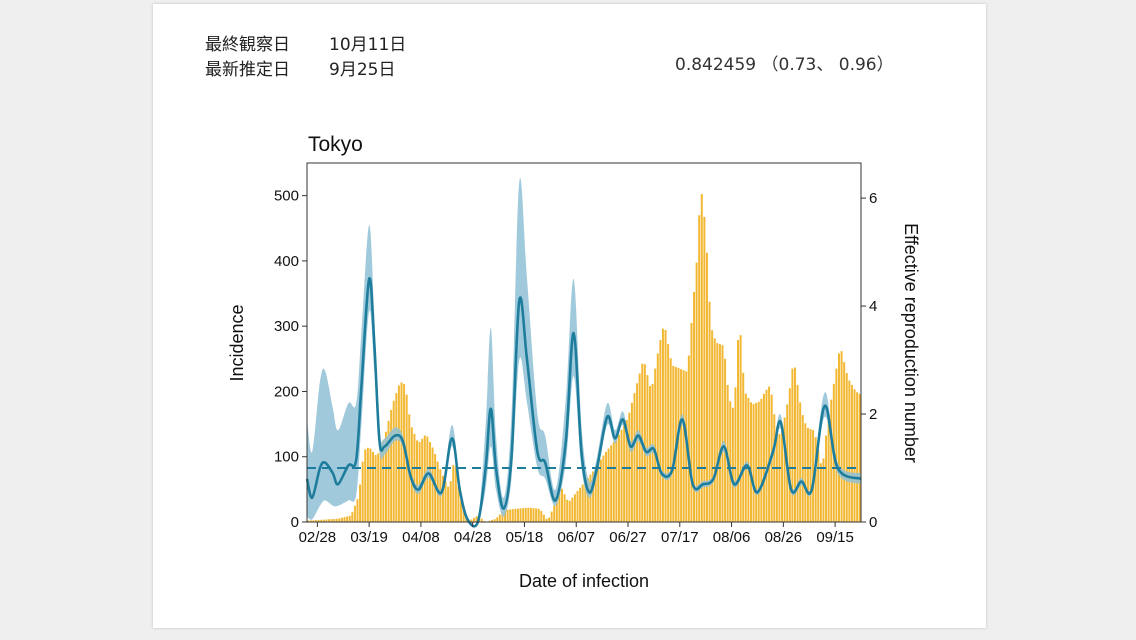 This screenshot has height=640, width=1136. Describe the element at coordinates (247, 70) in the screenshot. I see `latest-estimate-label: 最新推定日` at that location.